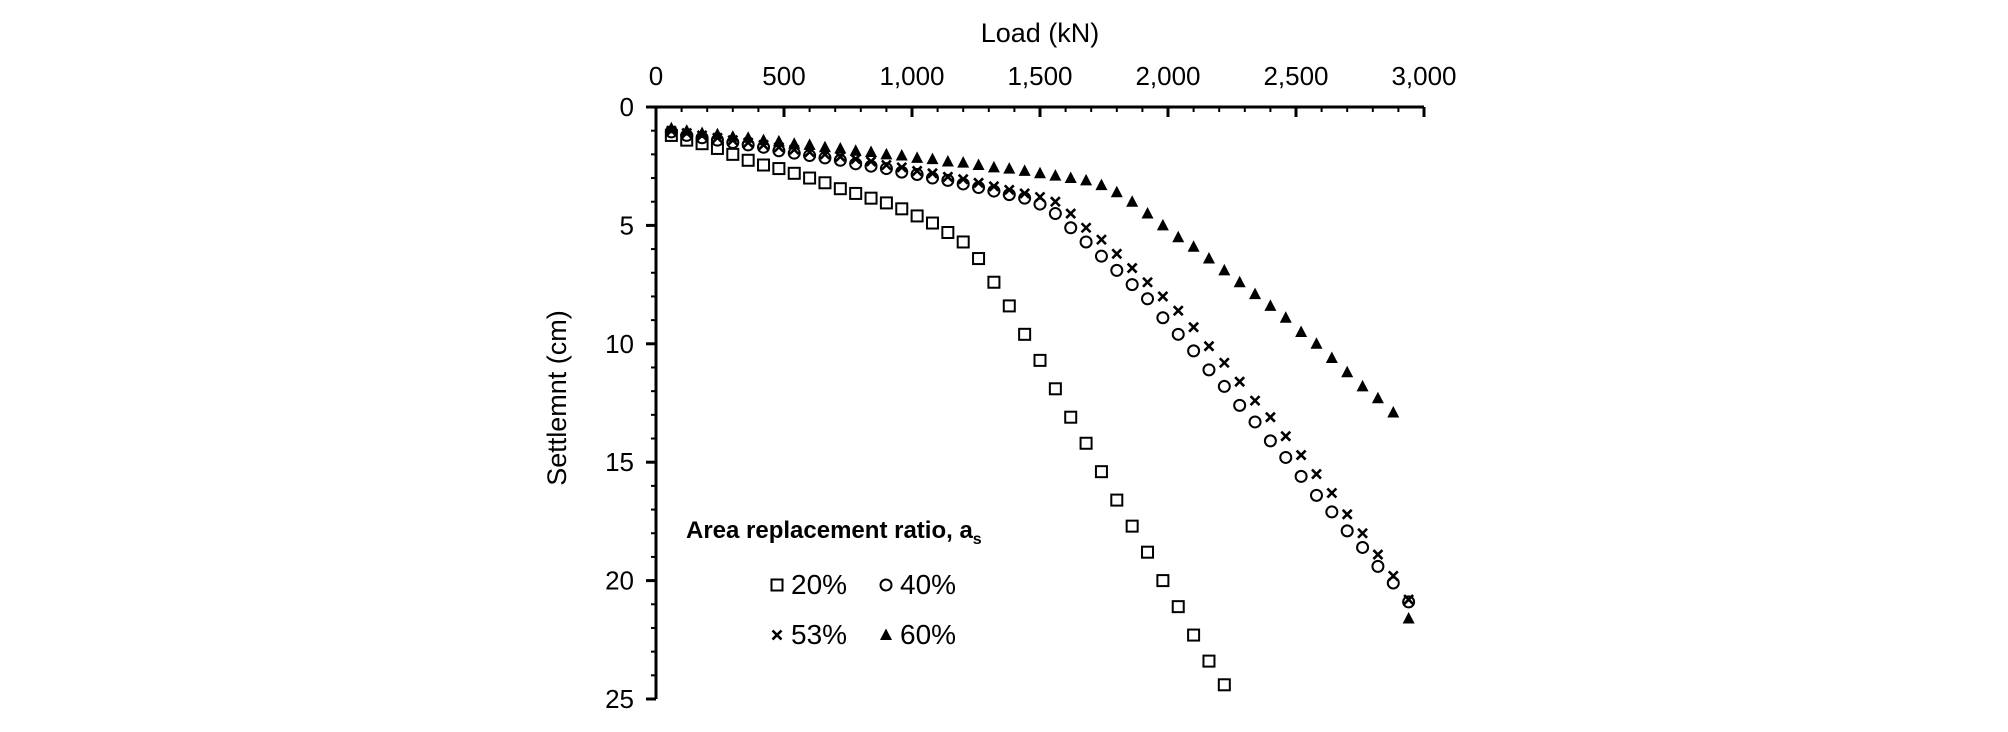  I want to click on y-axis-title: Settlemnt (cm), so click(557, 398).